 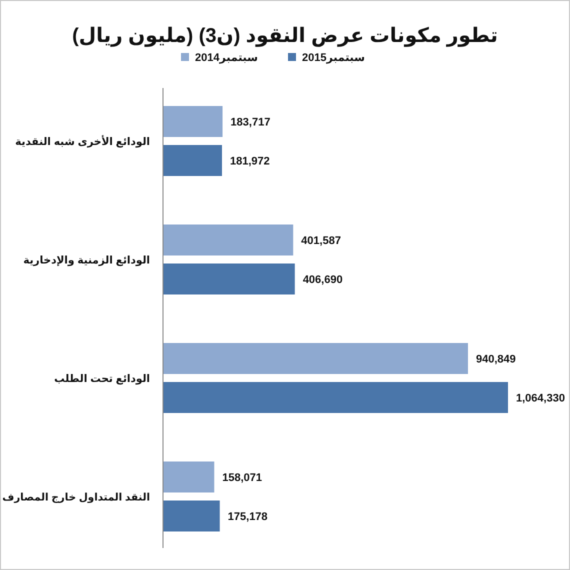 What do you see at coordinates (82, 141) in the screenshot?
I see `y-tick-label: الودائع الأخرى شبه النقدية` at bounding box center [82, 141].